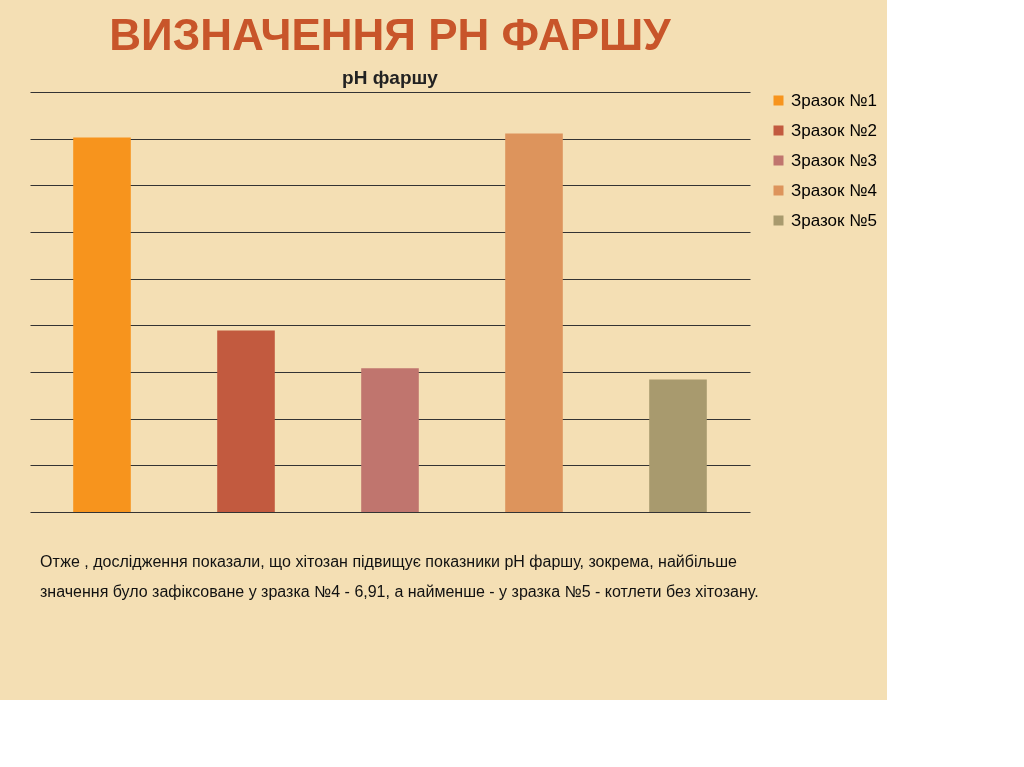 Image resolution: width=1024 pixels, height=767 pixels. Describe the element at coordinates (834, 220) in the screenshot. I see `legend-label: Зразок №5` at that location.